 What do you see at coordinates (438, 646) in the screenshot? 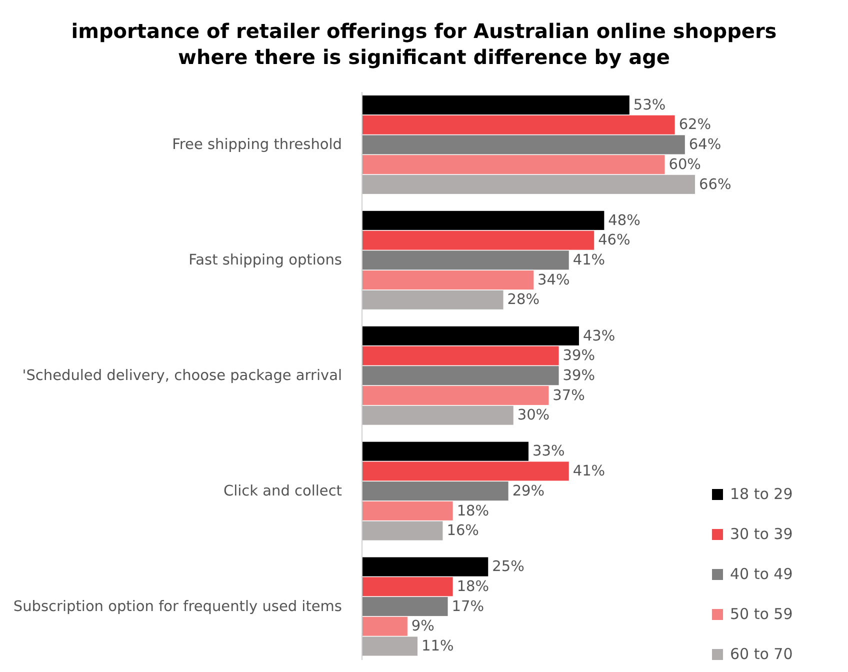
I see `data-label: 11%` at bounding box center [438, 646].